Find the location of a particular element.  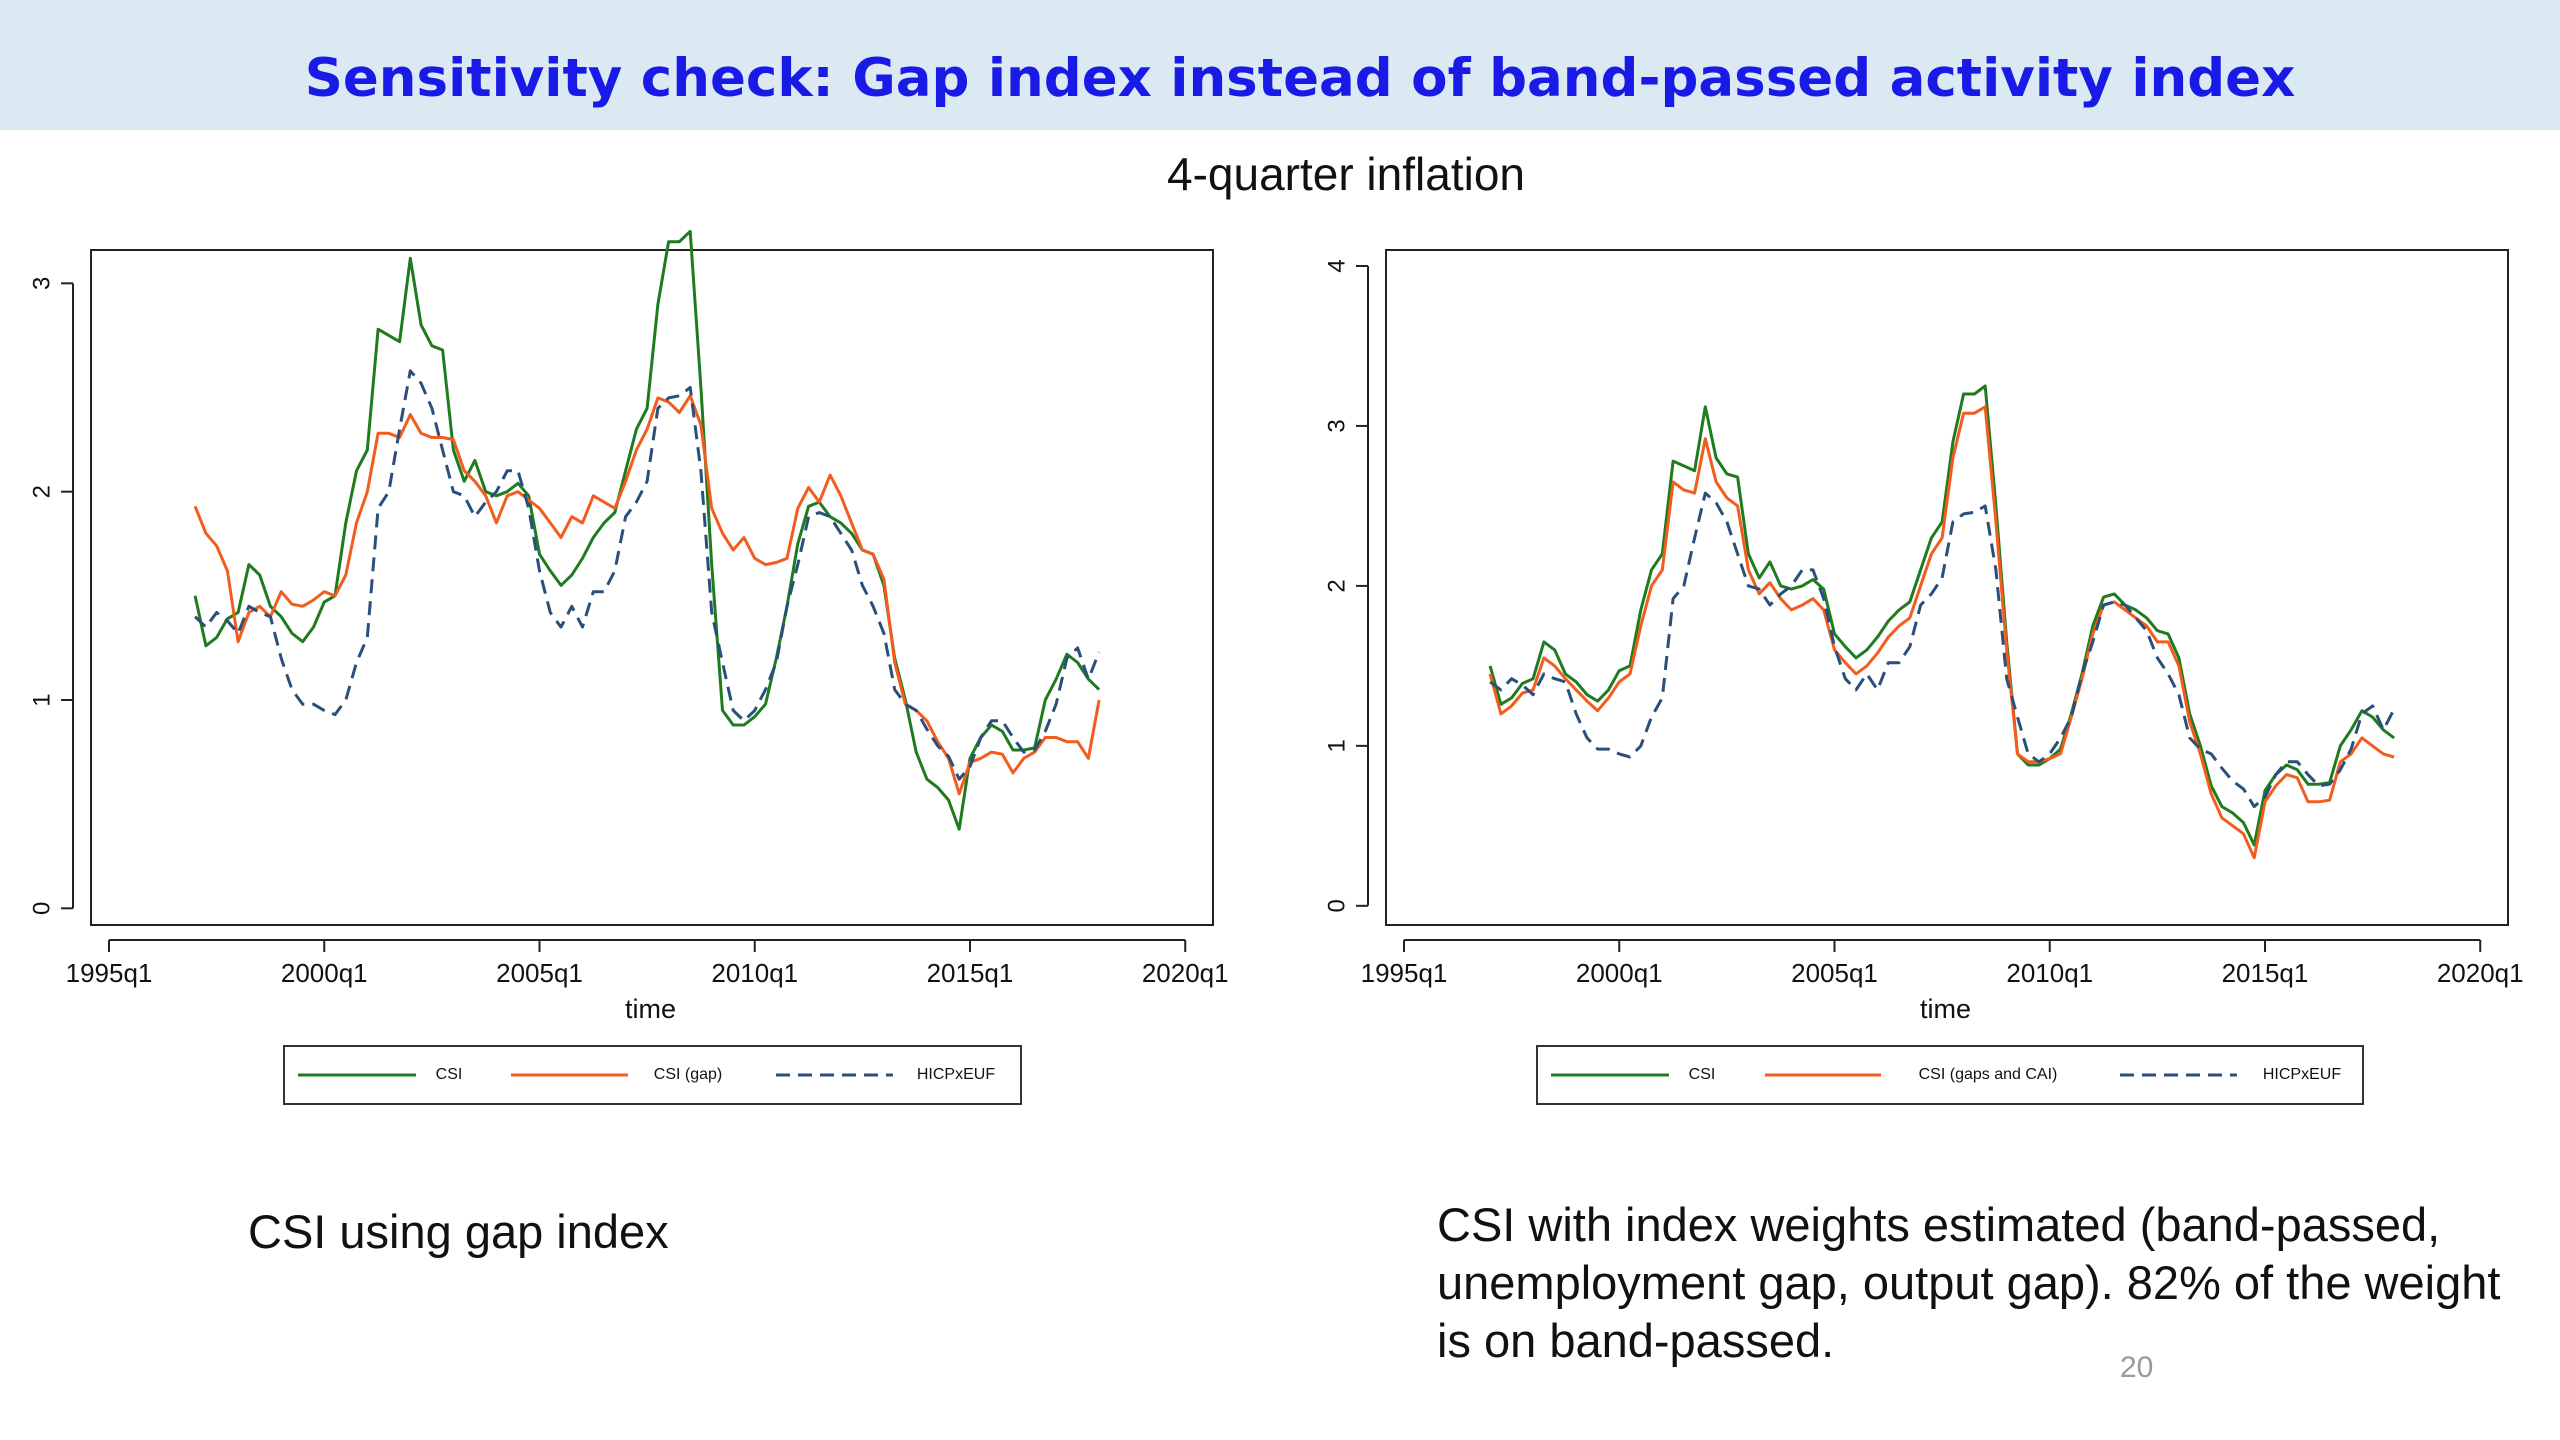

chart-subtitle: 4-quarter inflation is located at coordinates (1346, 174).